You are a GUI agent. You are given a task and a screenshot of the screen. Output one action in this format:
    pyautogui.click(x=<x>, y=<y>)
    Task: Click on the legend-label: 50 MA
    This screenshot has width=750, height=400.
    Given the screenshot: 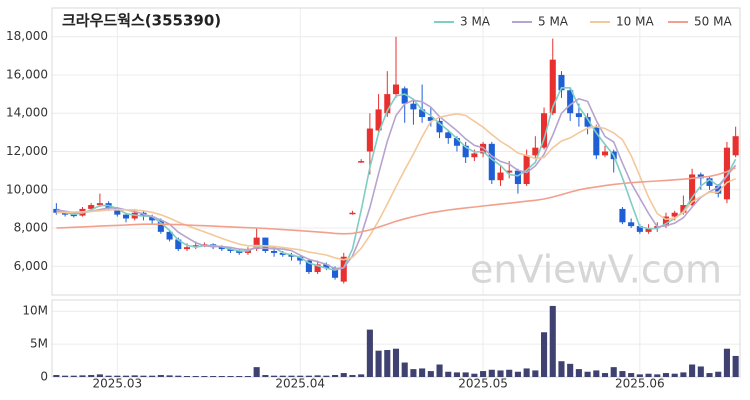 What is the action you would take?
    pyautogui.click(x=713, y=22)
    